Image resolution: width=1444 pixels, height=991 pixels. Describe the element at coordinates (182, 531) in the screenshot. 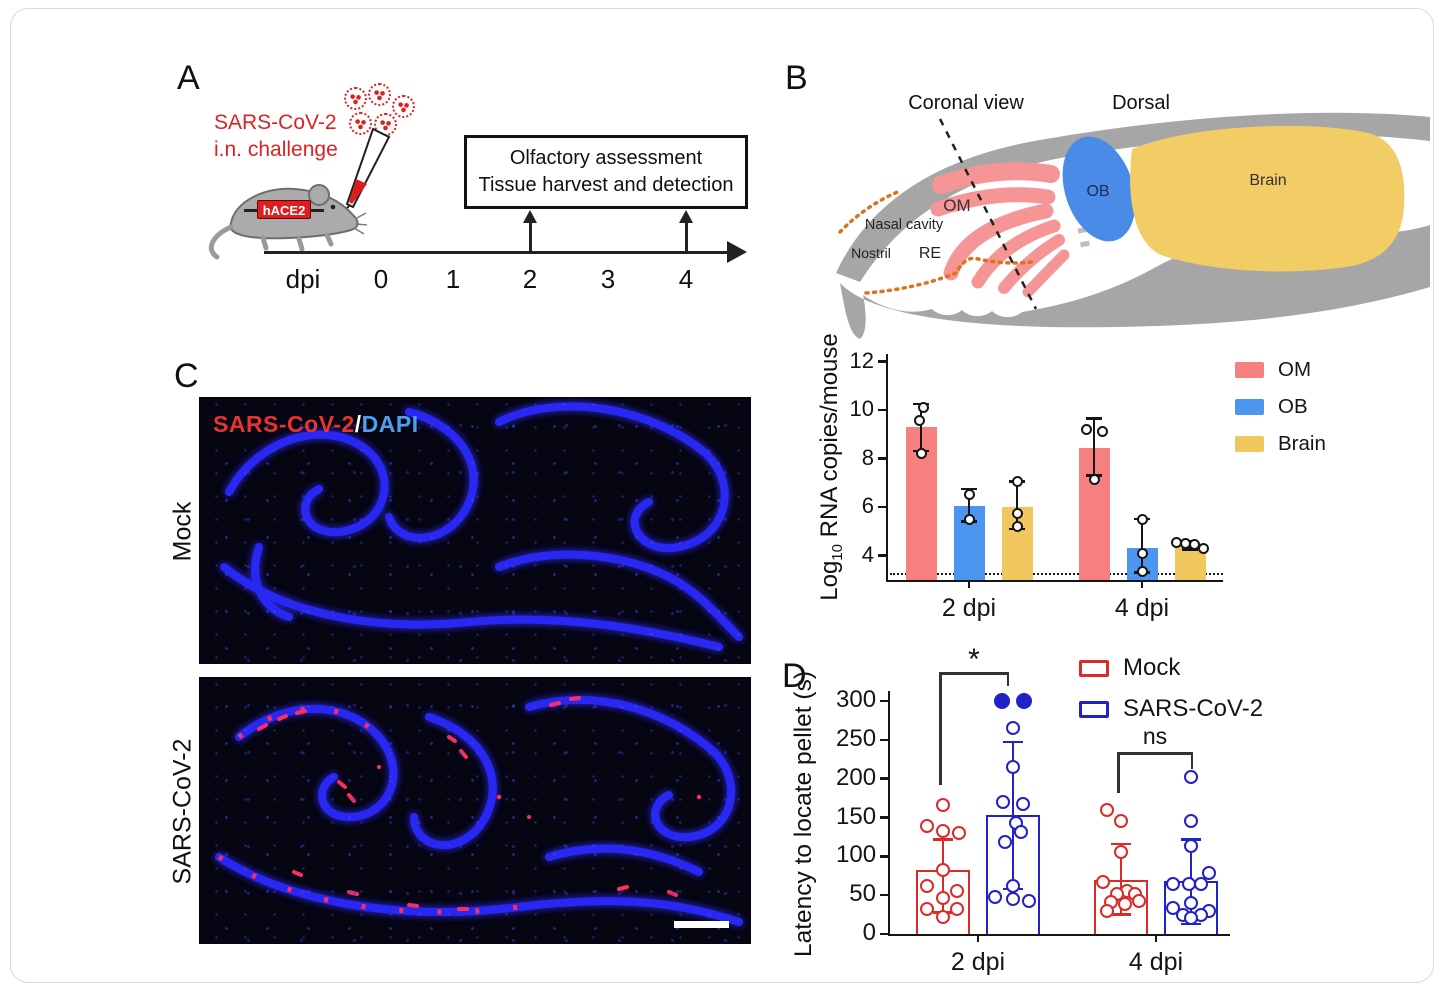

I see `mock-row-label: Mock` at that location.